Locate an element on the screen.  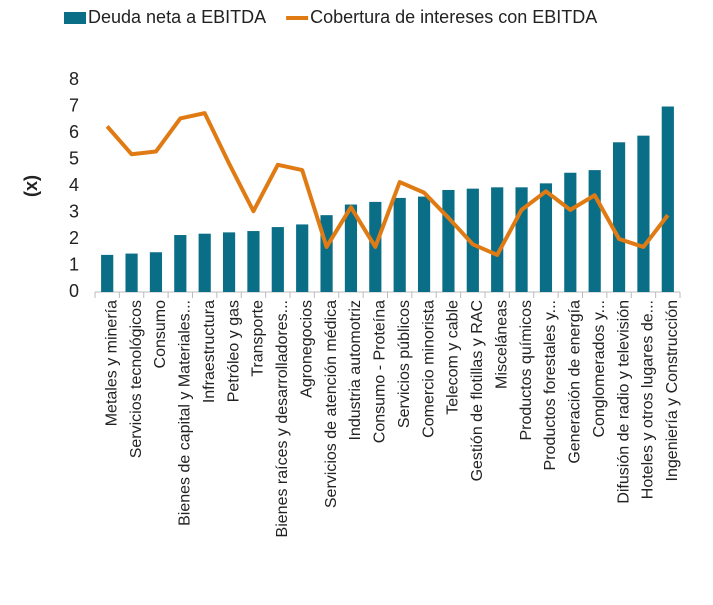
x-tick-label: Servicios públicos is located at coordinates (404, 364).